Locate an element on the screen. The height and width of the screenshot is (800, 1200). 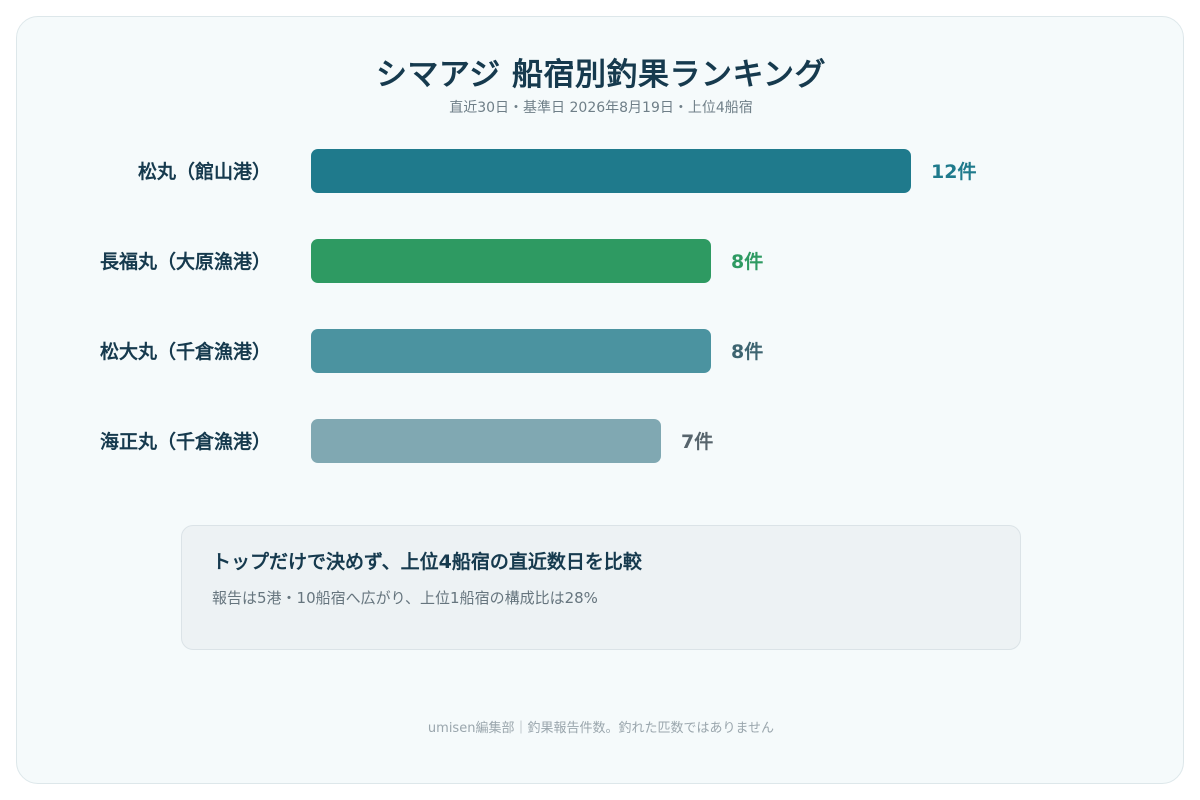
note-body: 報告は5港・10船宿へ広がり、上位1船宿の構成比は28% is located at coordinates (405, 598).